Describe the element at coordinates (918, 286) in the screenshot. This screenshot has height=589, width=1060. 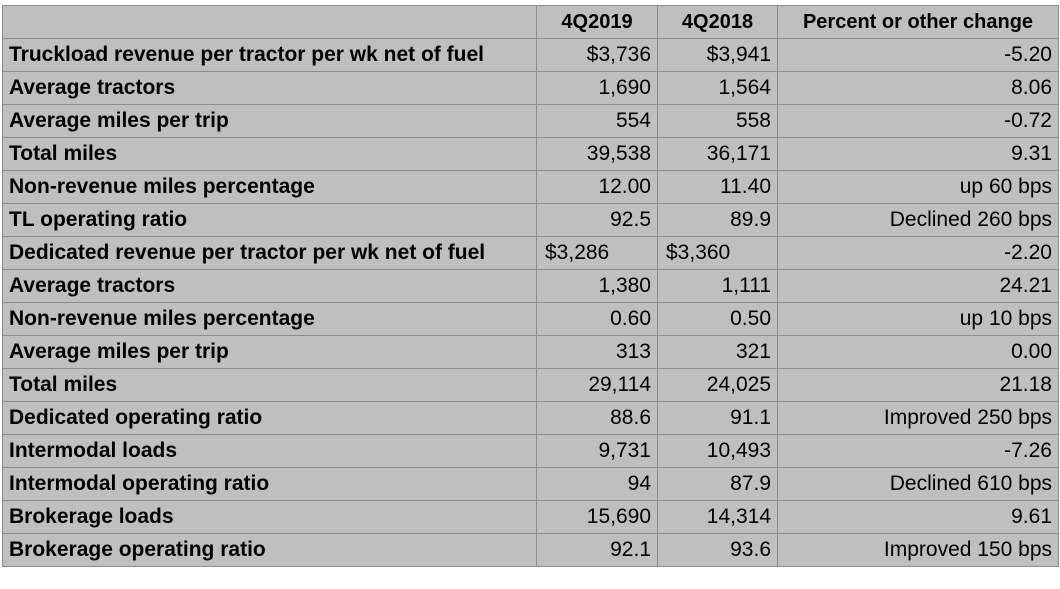
I see `value-change-cell: 24.21` at that location.